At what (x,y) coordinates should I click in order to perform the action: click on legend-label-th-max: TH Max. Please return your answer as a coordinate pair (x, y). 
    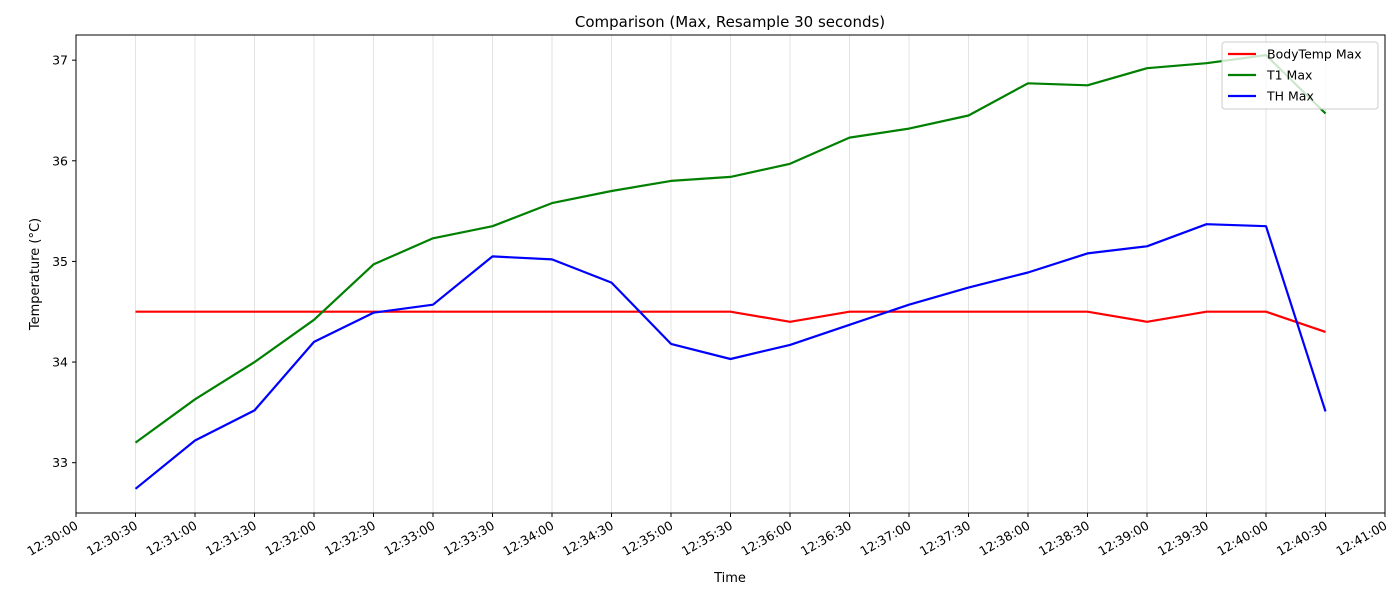
    Looking at the image, I should click on (1290, 96).